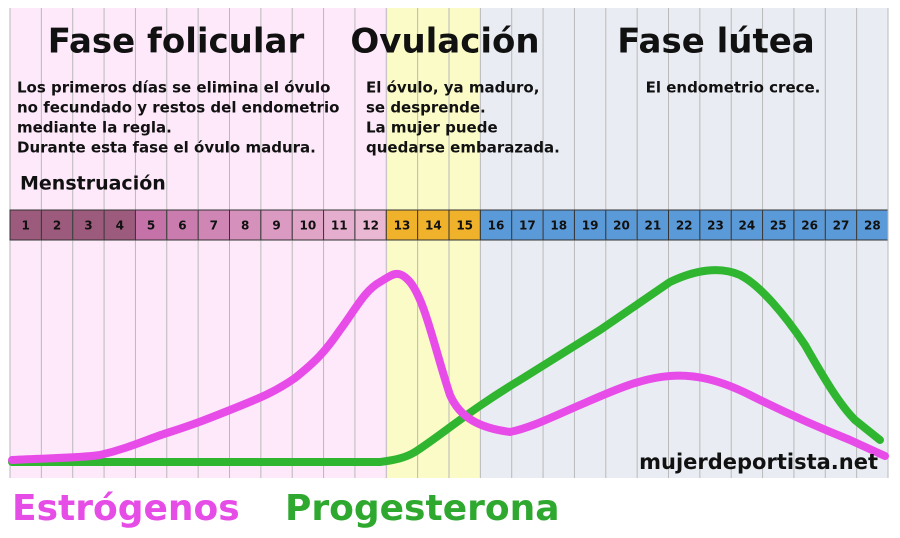  Describe the element at coordinates (176, 42) in the screenshot. I see `phase-title: Fase folicular` at that location.